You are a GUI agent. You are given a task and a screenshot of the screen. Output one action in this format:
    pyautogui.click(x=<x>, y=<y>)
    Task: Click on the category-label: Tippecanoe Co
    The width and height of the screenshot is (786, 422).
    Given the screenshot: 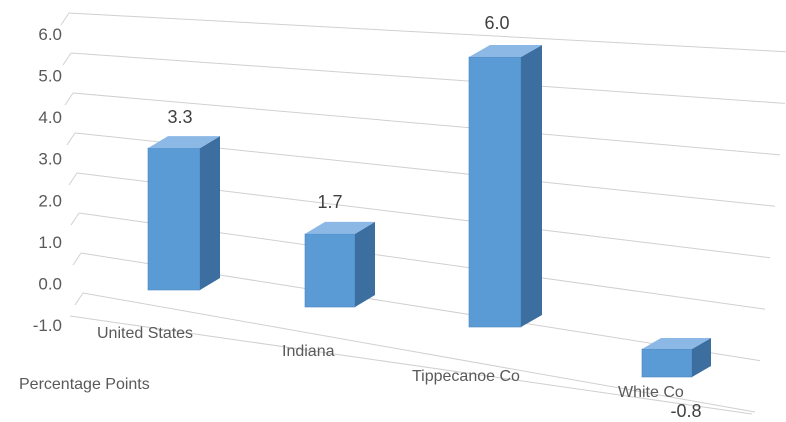 What is the action you would take?
    pyautogui.click(x=466, y=376)
    